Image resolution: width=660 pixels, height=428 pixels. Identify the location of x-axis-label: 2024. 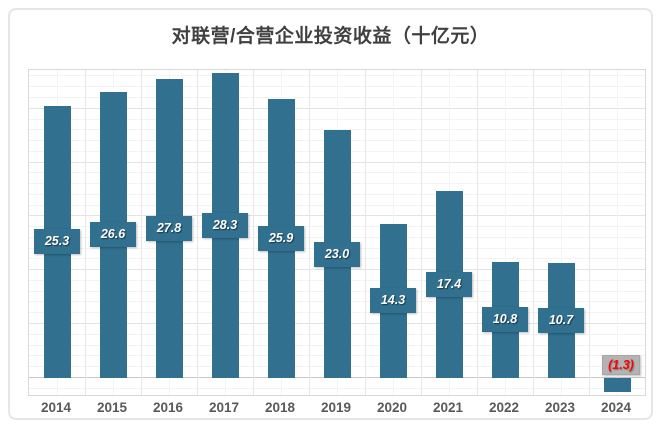
(616, 407).